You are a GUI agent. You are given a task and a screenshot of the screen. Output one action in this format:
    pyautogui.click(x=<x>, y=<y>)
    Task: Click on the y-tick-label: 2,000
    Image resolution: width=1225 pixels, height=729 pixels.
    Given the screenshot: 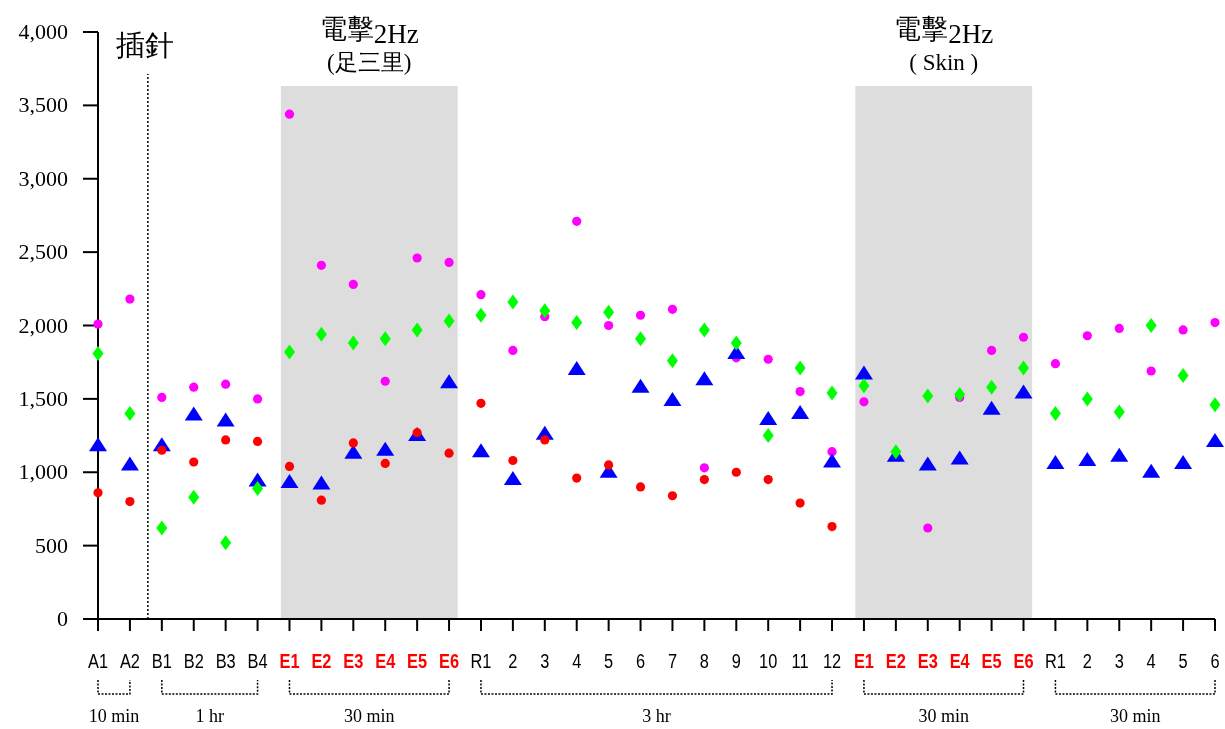 What is the action you would take?
    pyautogui.click(x=43, y=325)
    